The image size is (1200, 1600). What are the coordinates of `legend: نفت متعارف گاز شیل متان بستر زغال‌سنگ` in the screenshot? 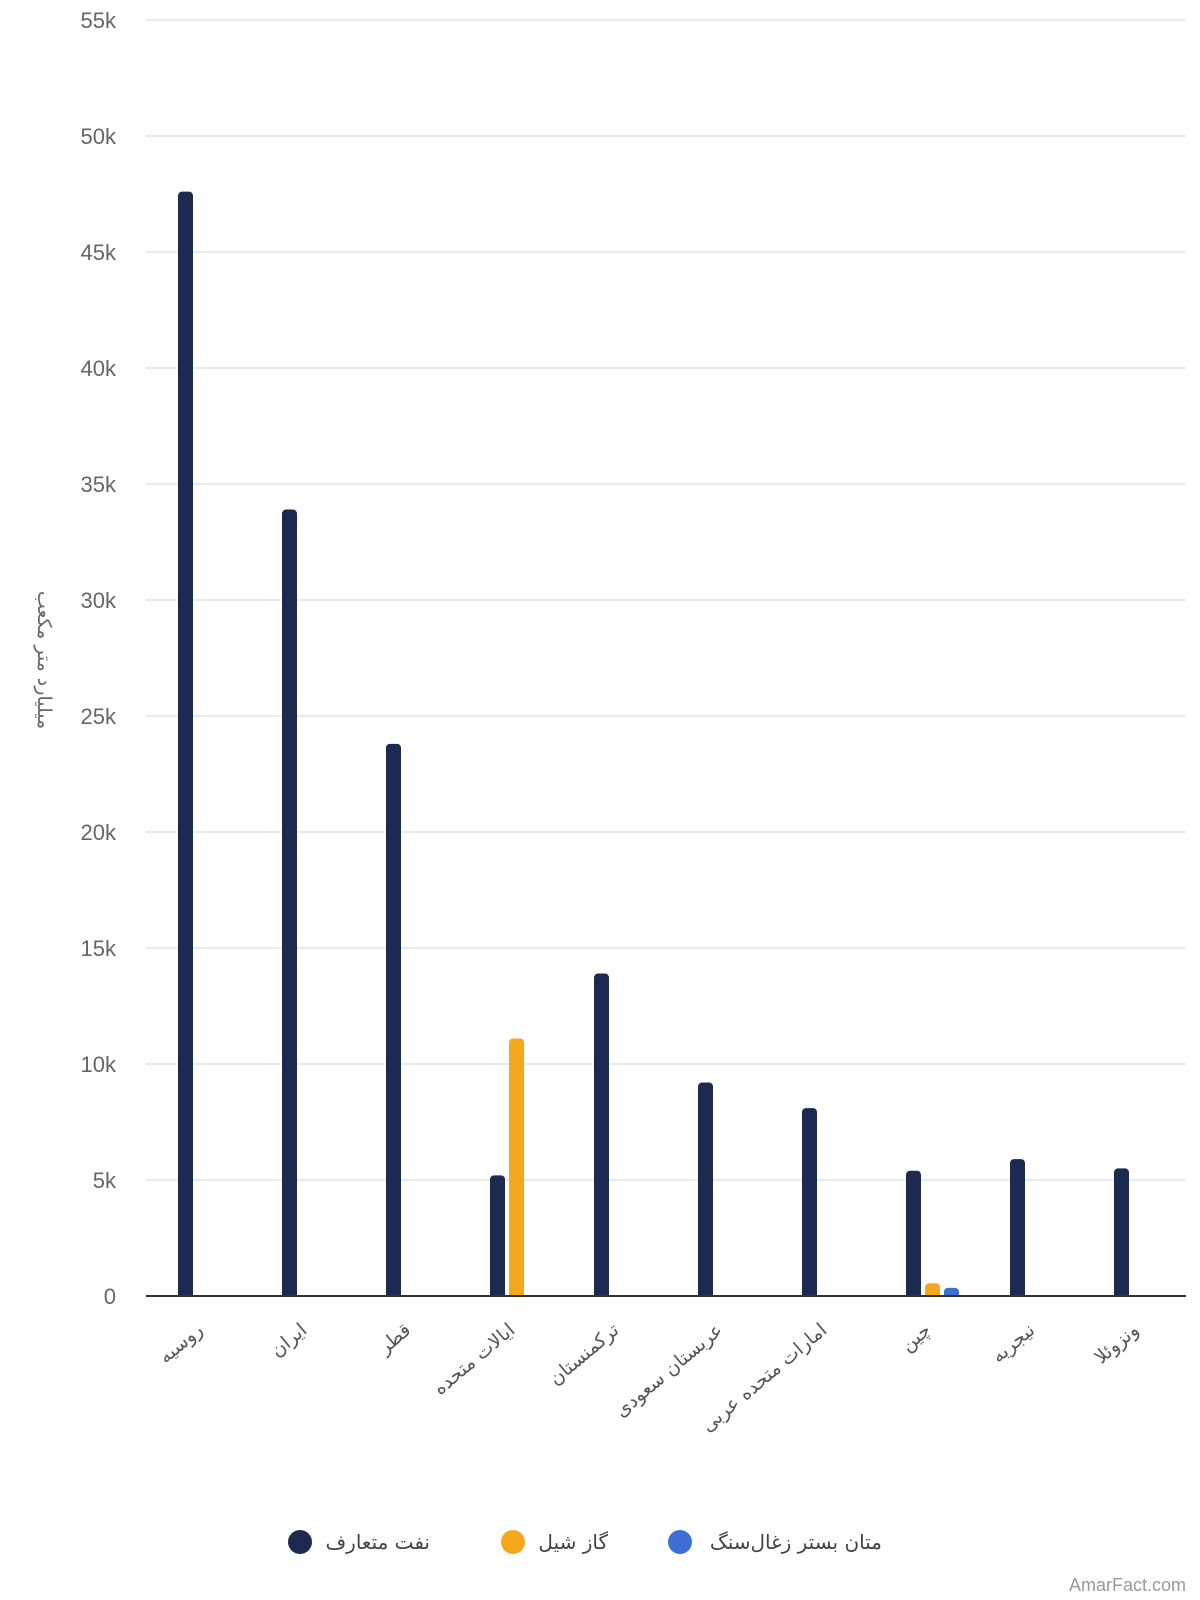 It's located at (585, 1542).